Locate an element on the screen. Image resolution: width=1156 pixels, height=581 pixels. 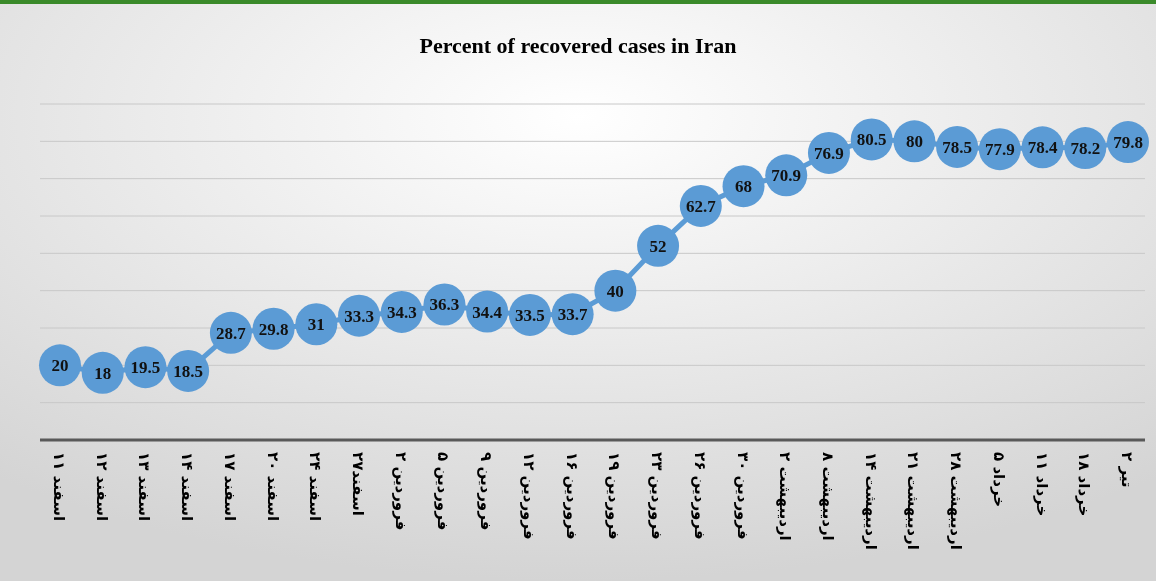
data-label: 18 is located at coordinates (103, 373).